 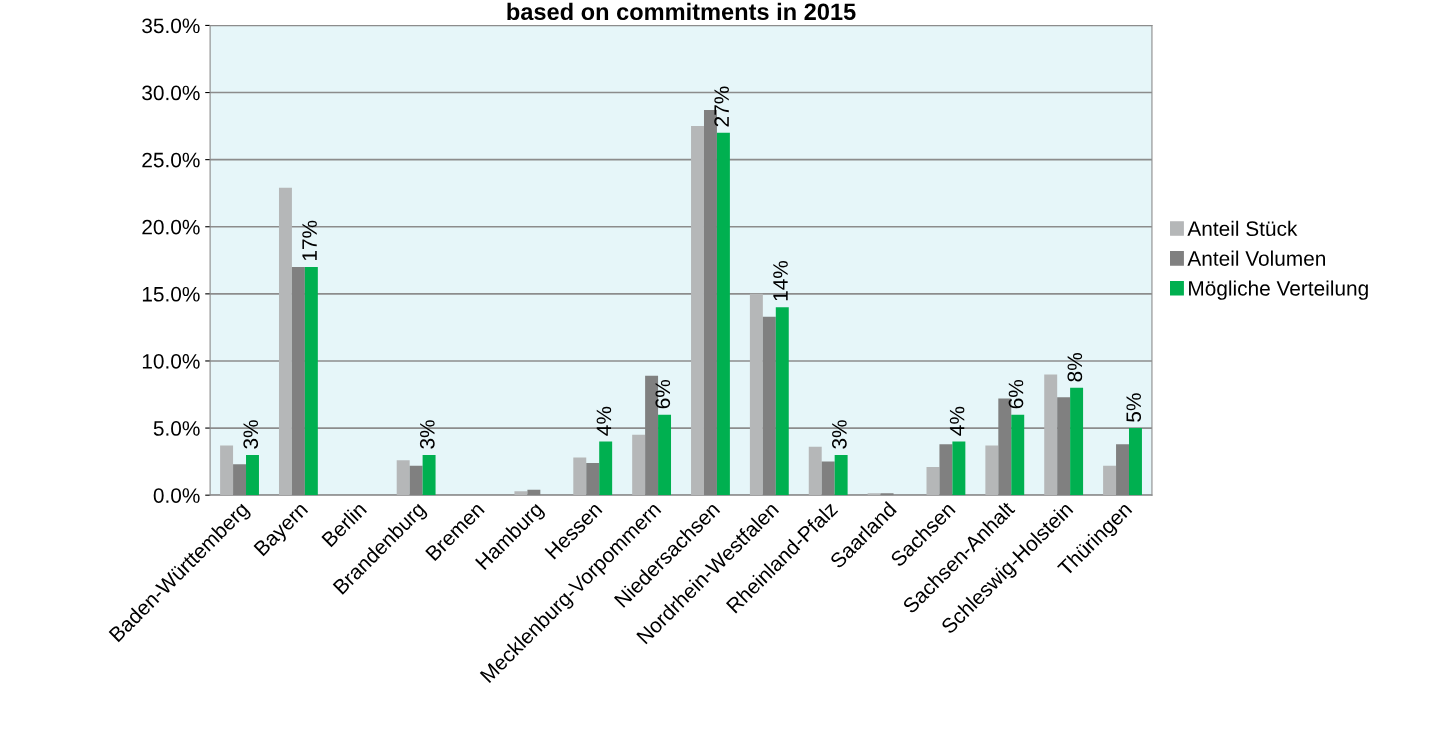 I want to click on legend-label: Anteil Volumen, so click(x=1256, y=258).